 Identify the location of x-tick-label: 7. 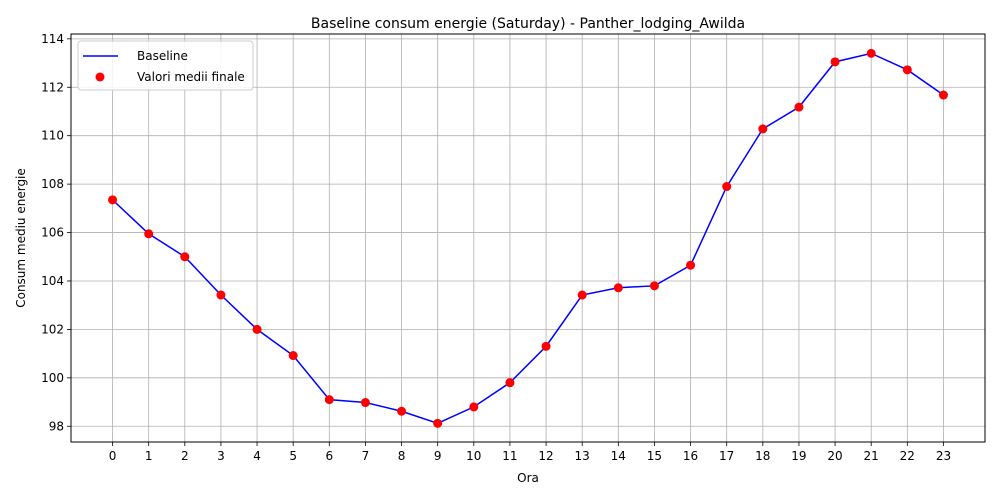
(366, 456).